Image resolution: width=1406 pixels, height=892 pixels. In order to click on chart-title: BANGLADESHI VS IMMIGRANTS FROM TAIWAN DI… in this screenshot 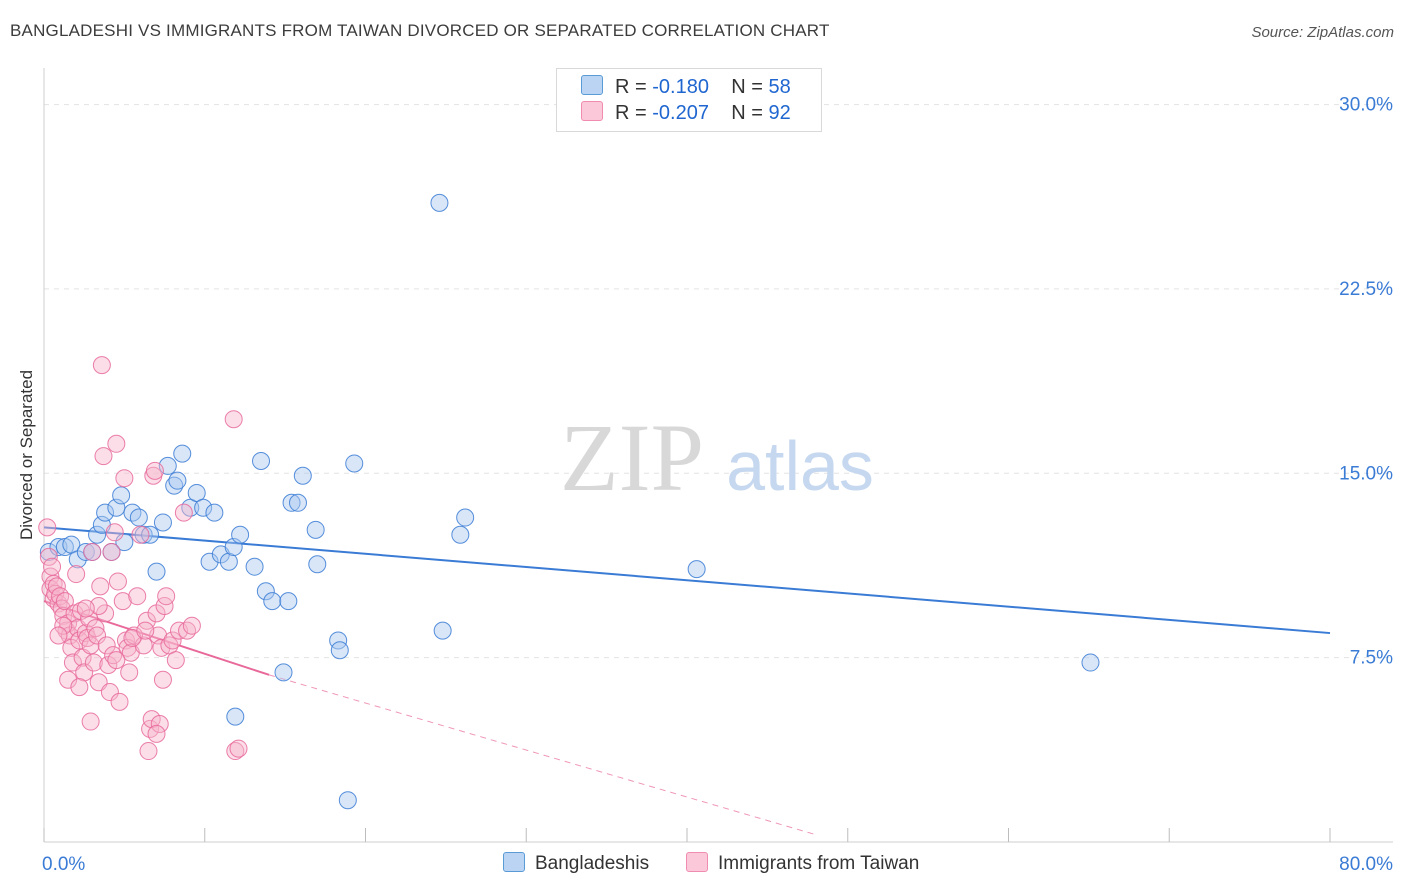, I will do `click(420, 30)`.